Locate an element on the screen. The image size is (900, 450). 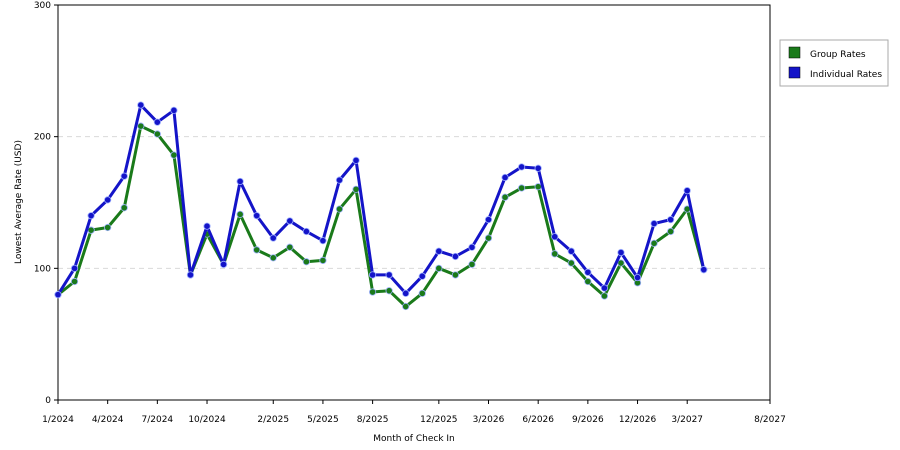
x-tick-label-2/2025: 2/2025 is located at coordinates (273, 420).